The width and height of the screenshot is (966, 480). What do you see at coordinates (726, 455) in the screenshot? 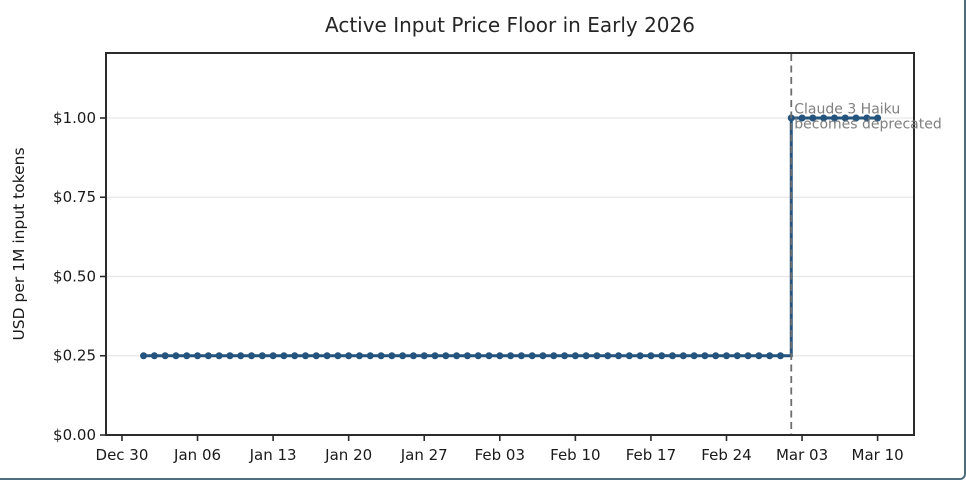
I see `x-tick-label: Feb 24` at bounding box center [726, 455].